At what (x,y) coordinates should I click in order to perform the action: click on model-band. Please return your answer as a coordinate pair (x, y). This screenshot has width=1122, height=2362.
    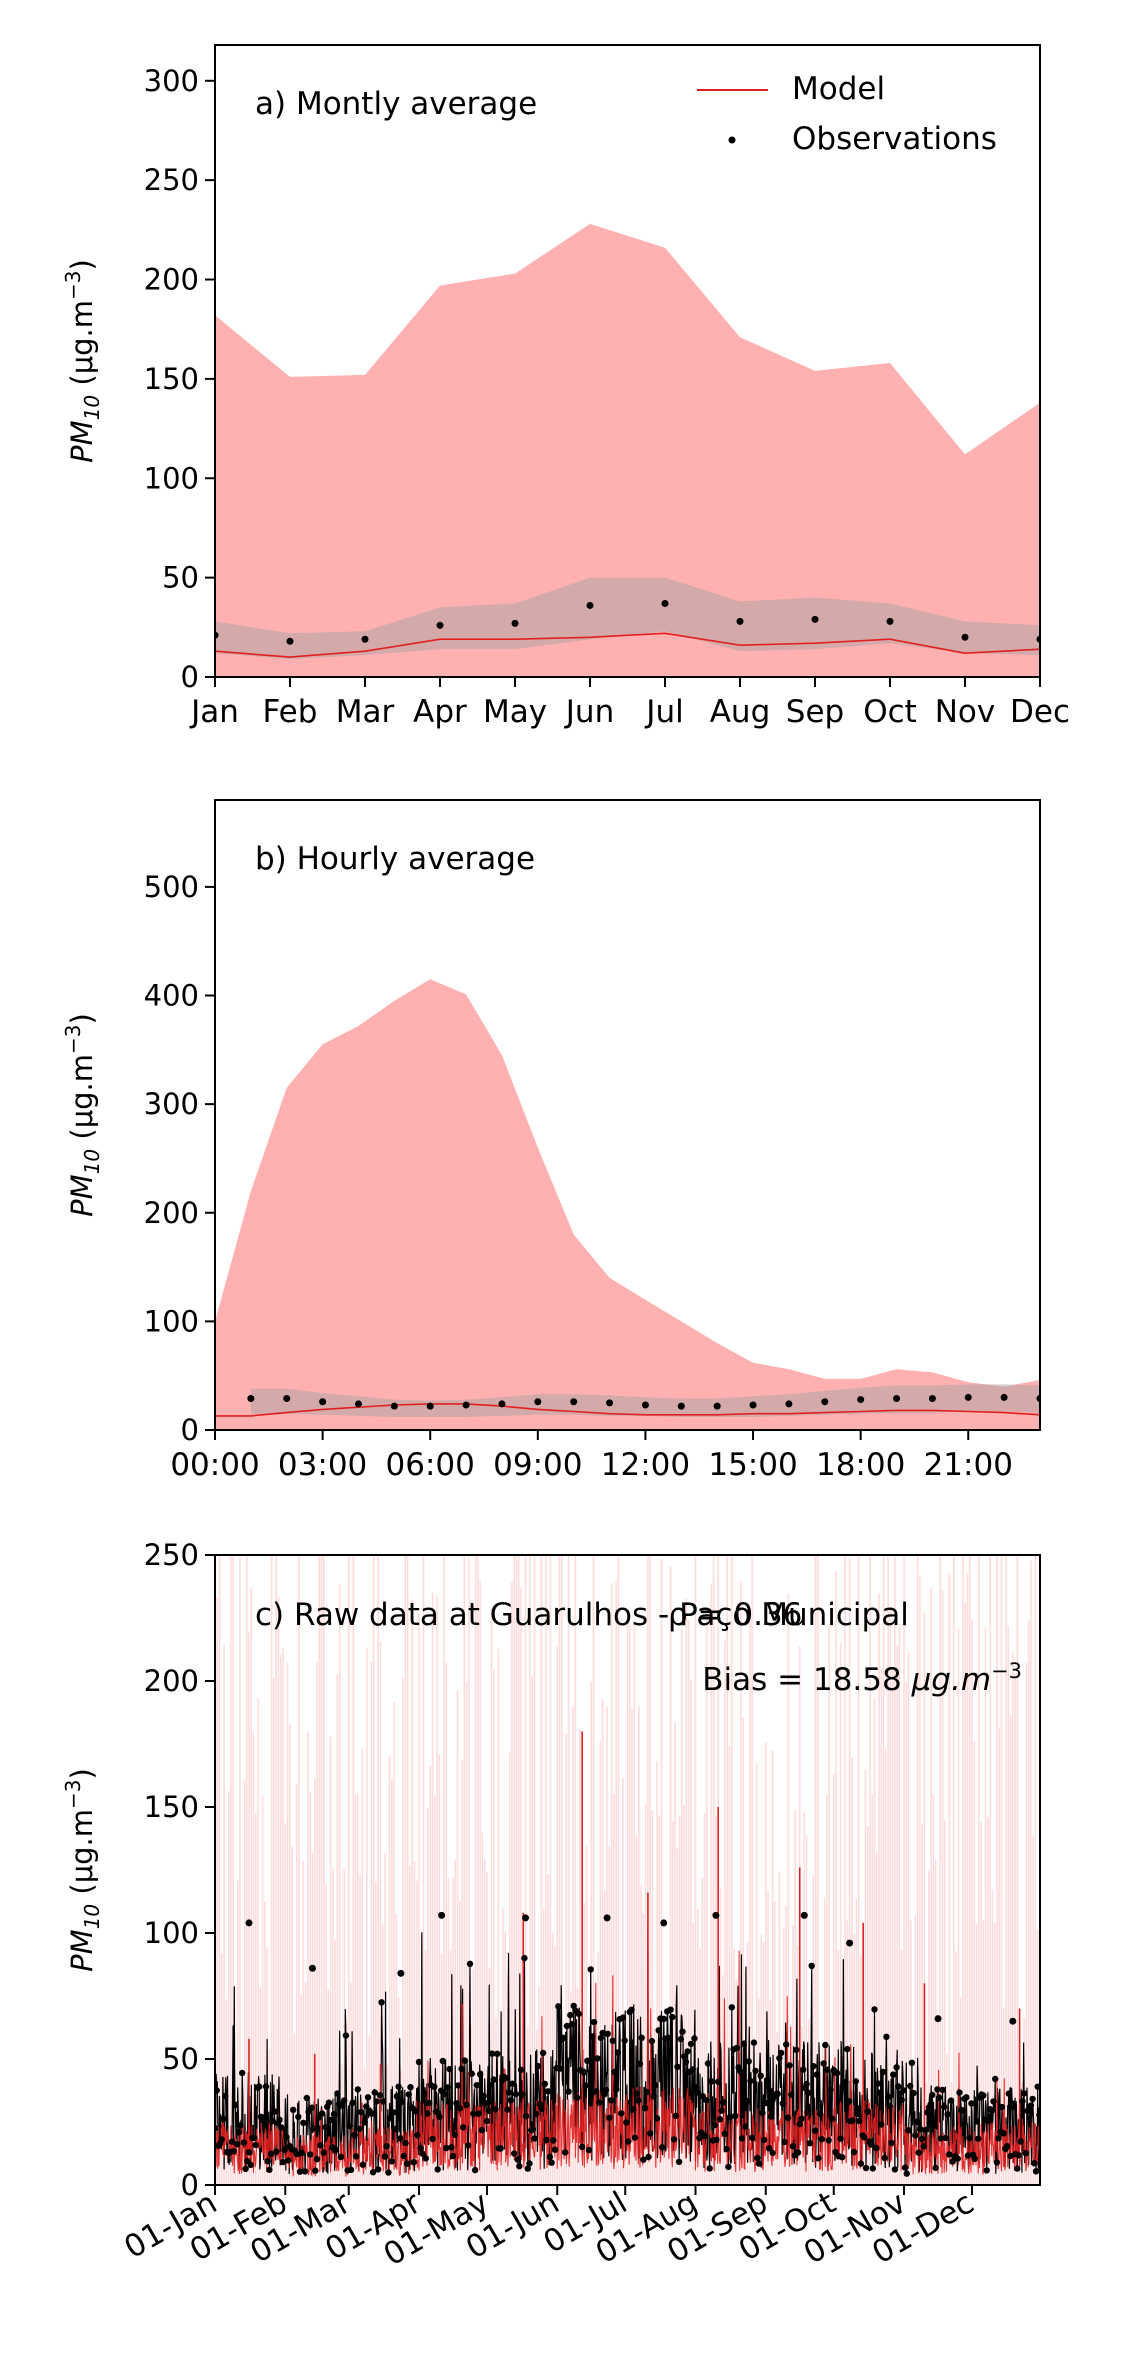
    Looking at the image, I should click on (627, 1204).